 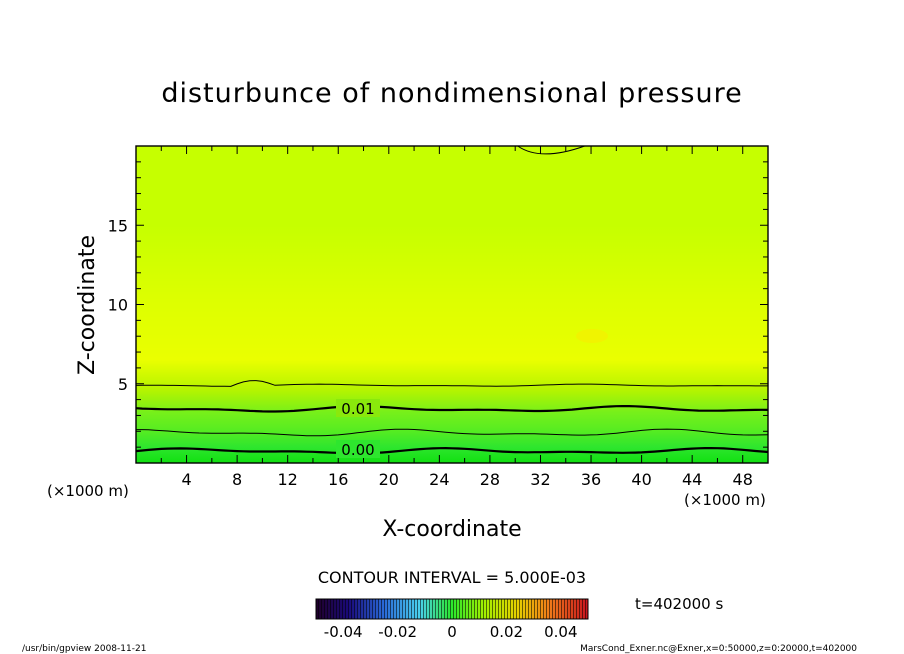 I want to click on x-tick-label: 48, so click(x=743, y=479).